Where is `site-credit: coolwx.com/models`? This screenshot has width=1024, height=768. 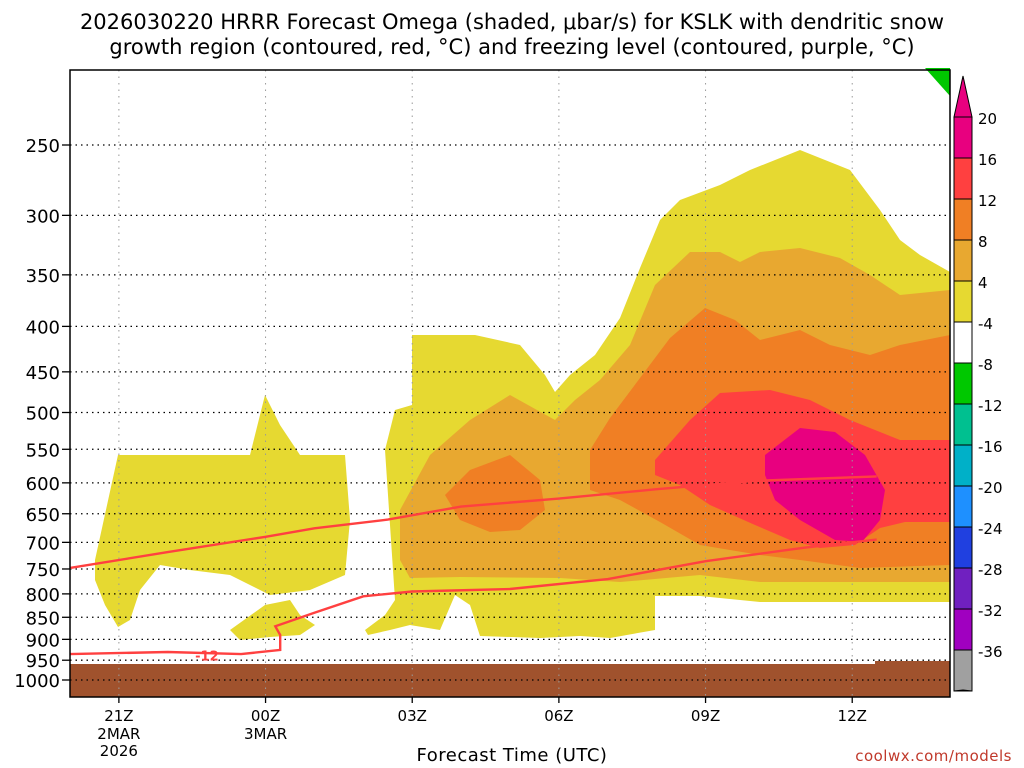
site-credit: coolwx.com/models is located at coordinates (933, 756).